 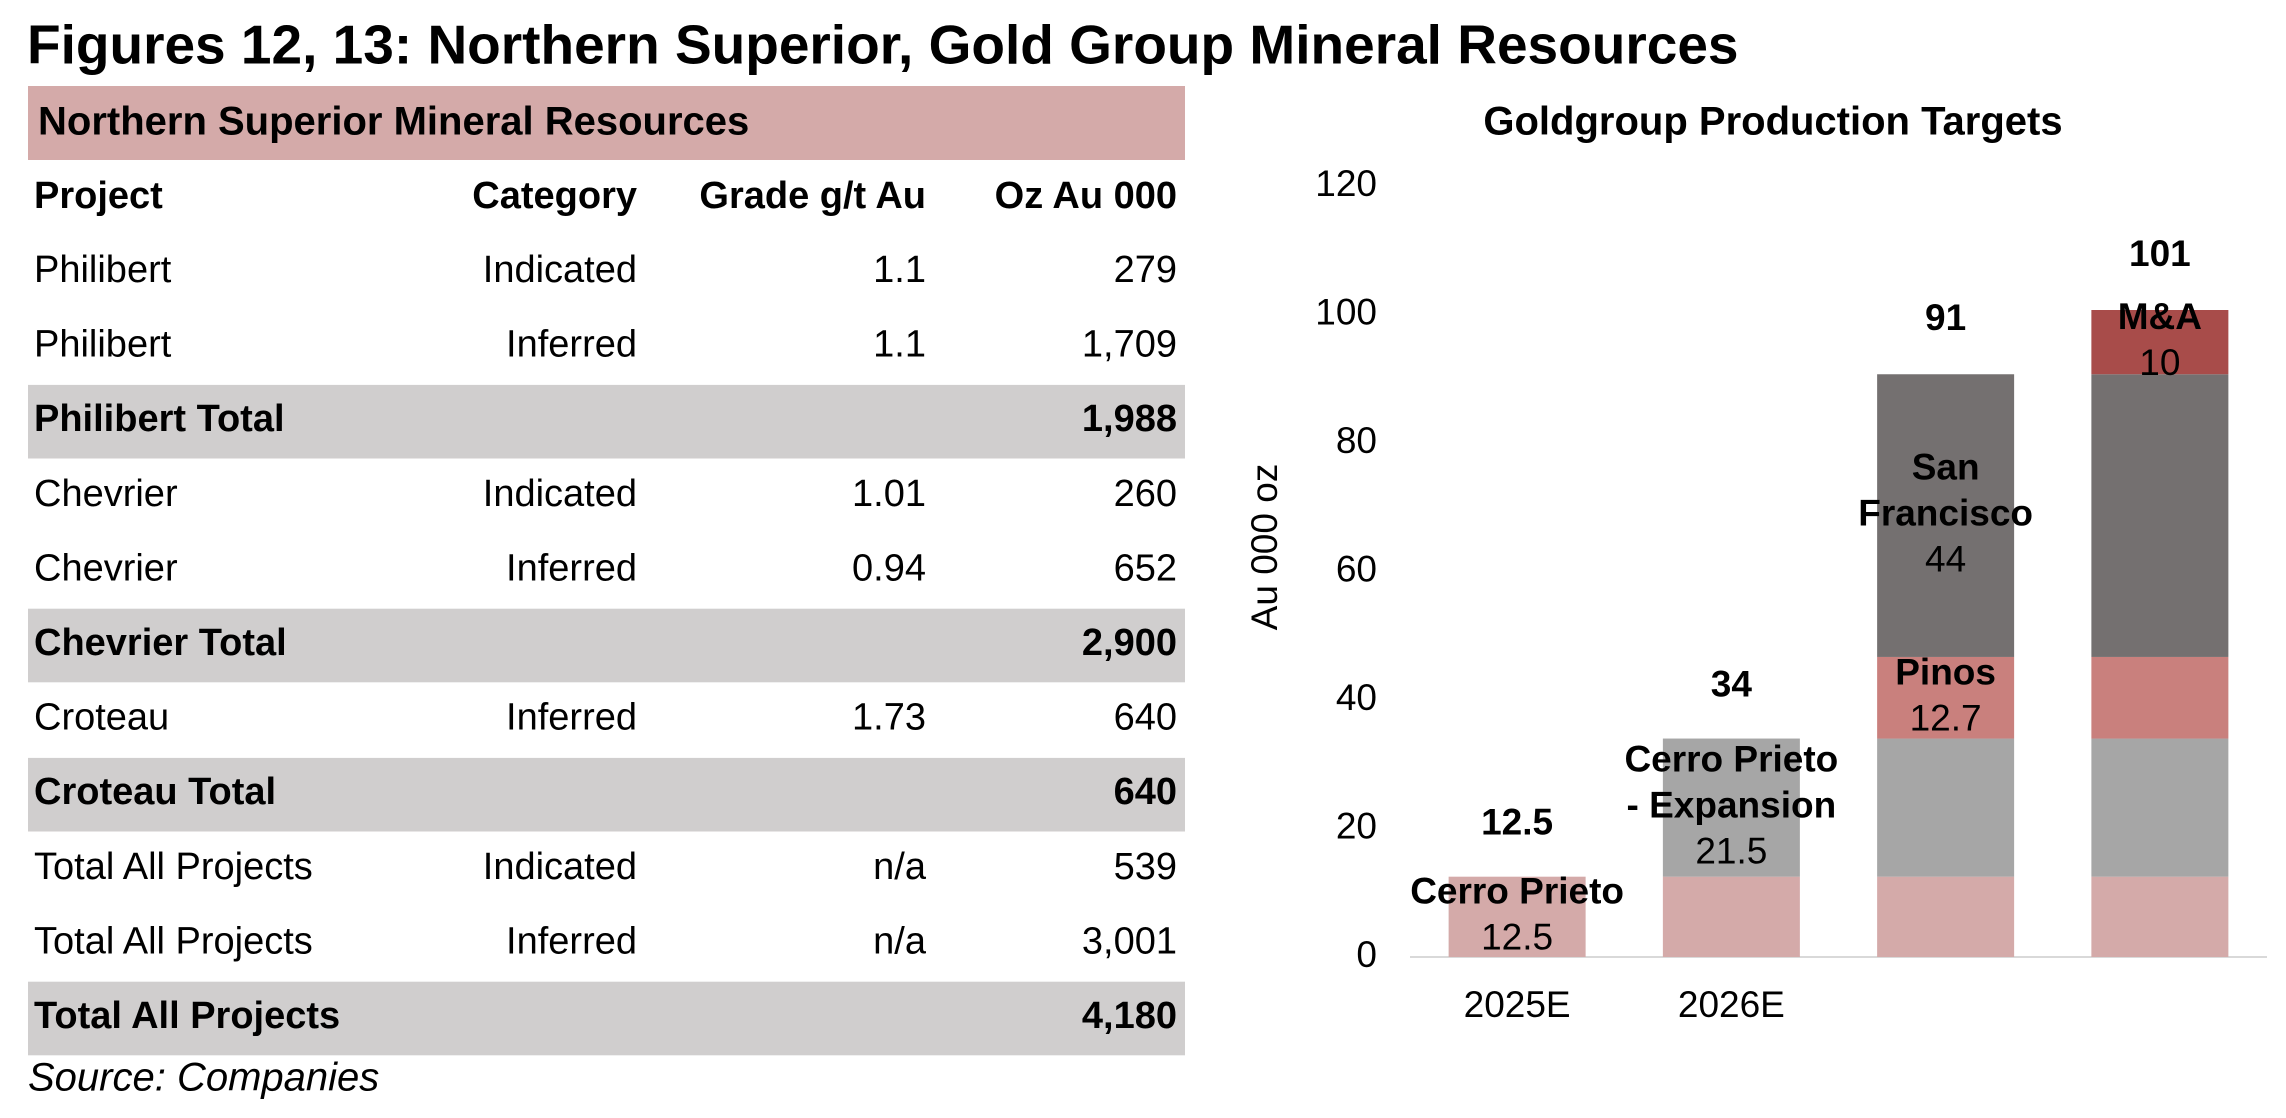 What do you see at coordinates (1356, 697) in the screenshot?
I see `y-tick-label: 40` at bounding box center [1356, 697].